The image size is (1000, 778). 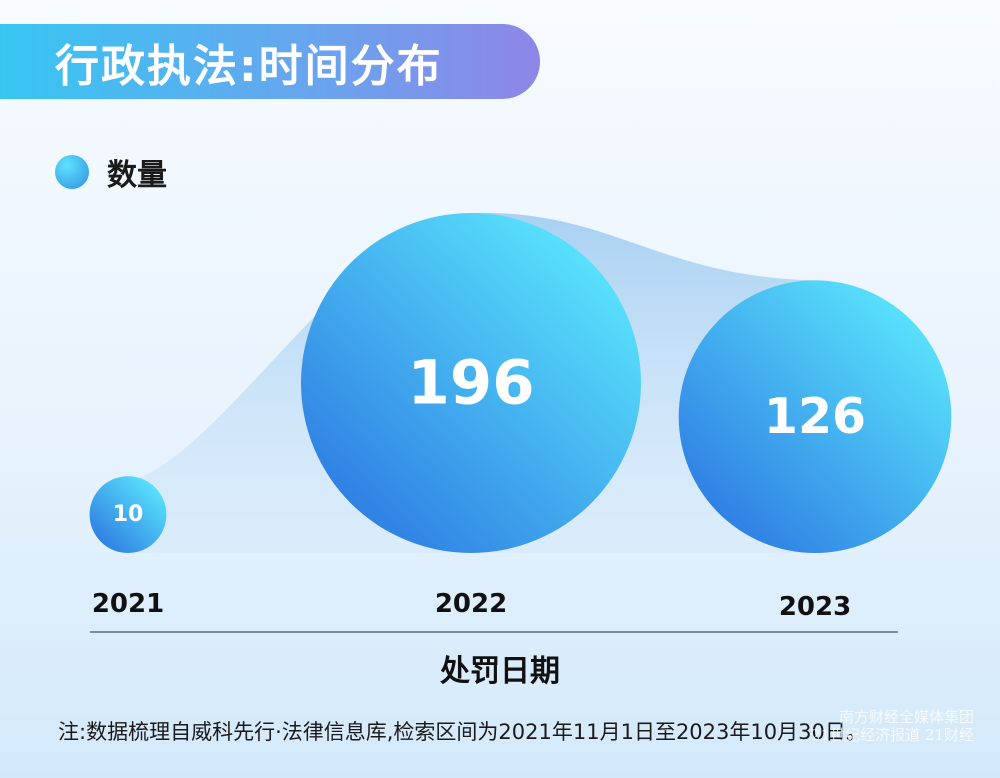 I want to click on bubble-2022, so click(x=471, y=383).